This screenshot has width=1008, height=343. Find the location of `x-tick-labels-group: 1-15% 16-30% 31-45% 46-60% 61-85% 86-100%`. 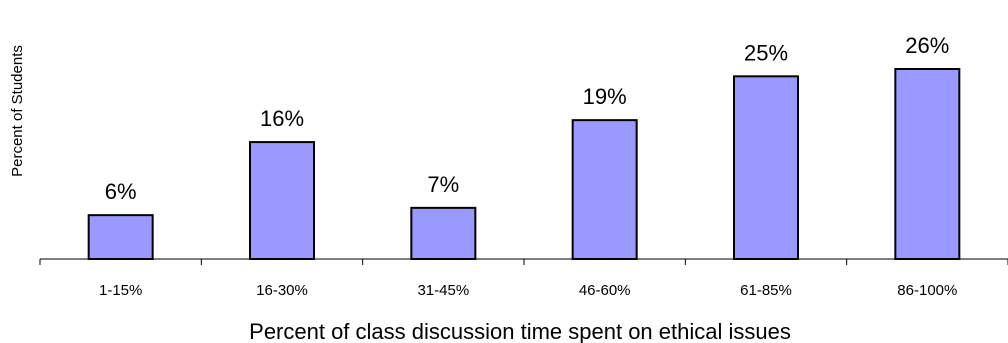

x-tick-labels-group: 1-15% 16-30% 31-45% 46-60% 61-85% 86-100% is located at coordinates (528, 290).